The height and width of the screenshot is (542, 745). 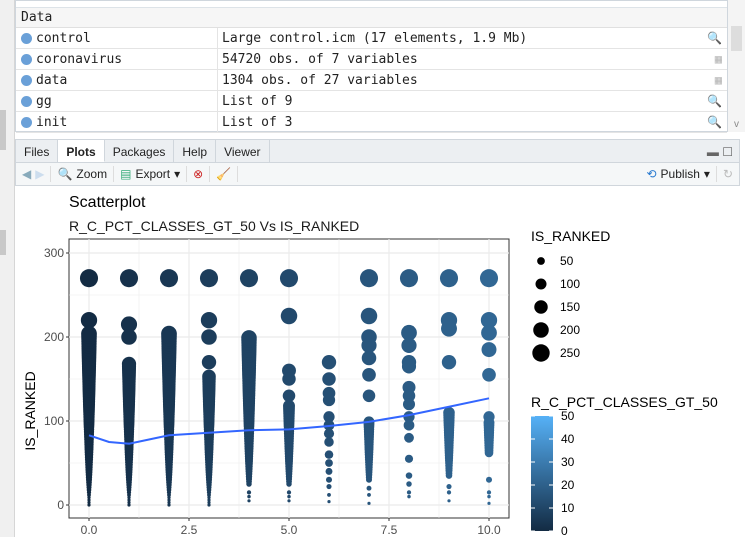 What do you see at coordinates (651, 174) in the screenshot?
I see `publish-icon: ⟲` at bounding box center [651, 174].